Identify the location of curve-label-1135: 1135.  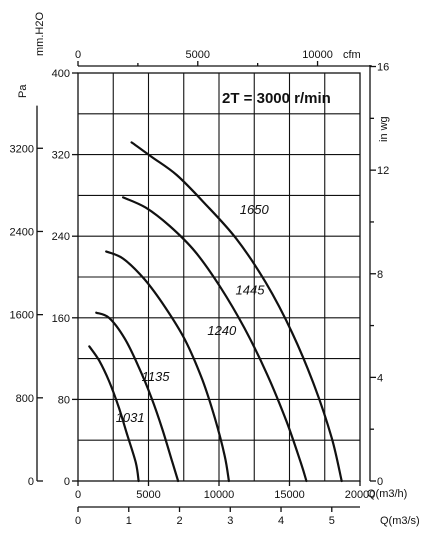
(156, 376).